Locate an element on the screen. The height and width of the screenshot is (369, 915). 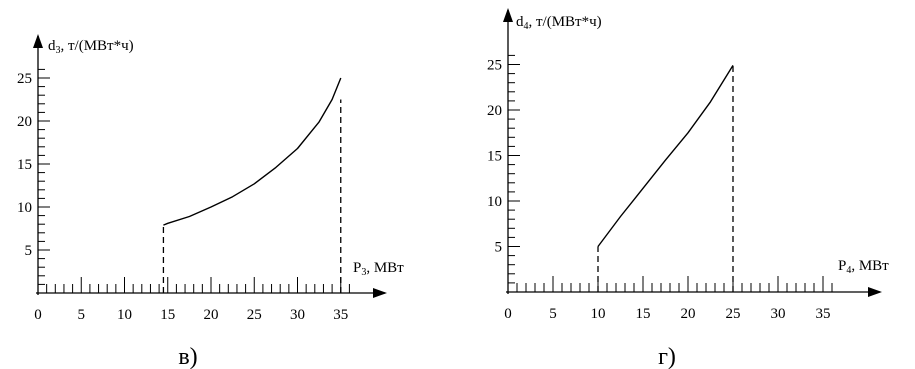
caption-v: в) is located at coordinates (187, 356).